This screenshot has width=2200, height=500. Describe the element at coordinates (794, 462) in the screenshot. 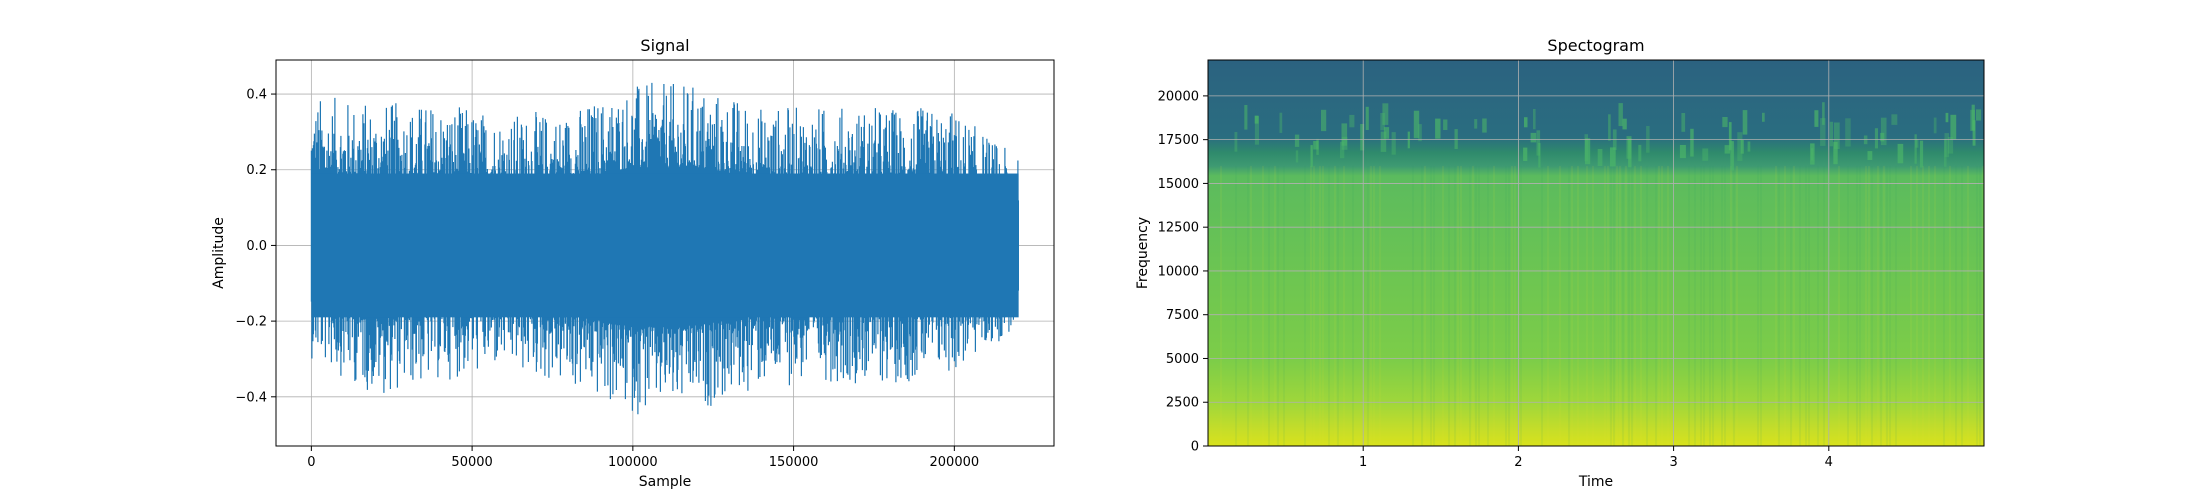

I see `signal-x-tick-label: 150000` at that location.